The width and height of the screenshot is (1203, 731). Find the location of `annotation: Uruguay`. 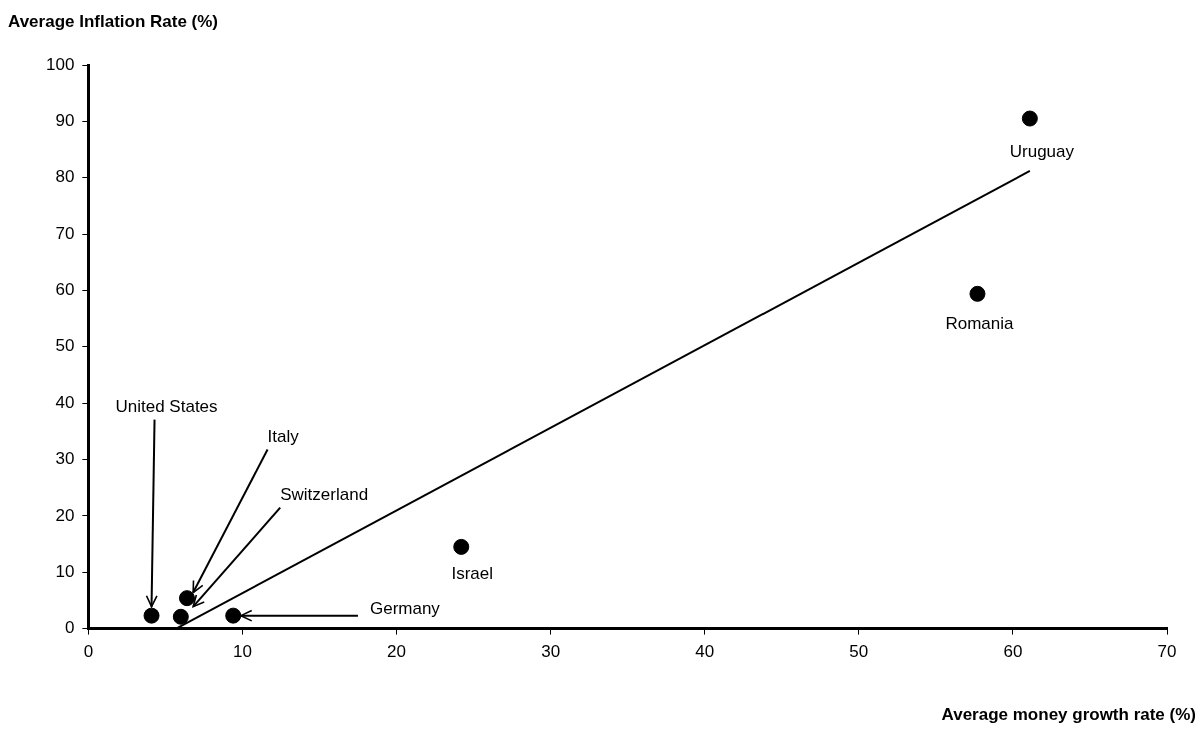

annotation: Uruguay is located at coordinates (1042, 152).